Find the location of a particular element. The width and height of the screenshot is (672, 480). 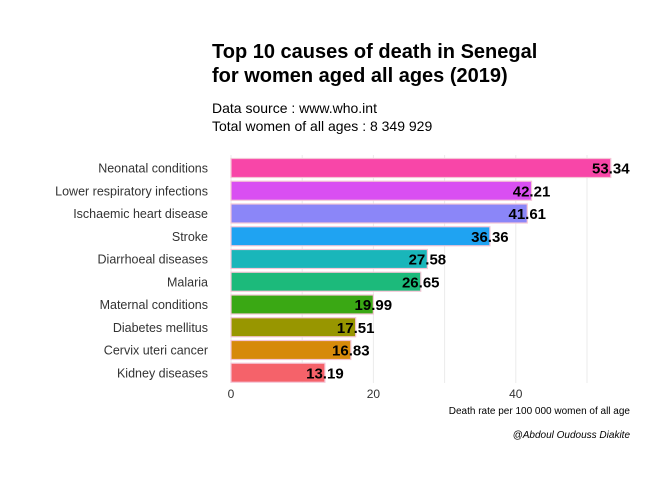

x-tick-label: 0 is located at coordinates (231, 394).